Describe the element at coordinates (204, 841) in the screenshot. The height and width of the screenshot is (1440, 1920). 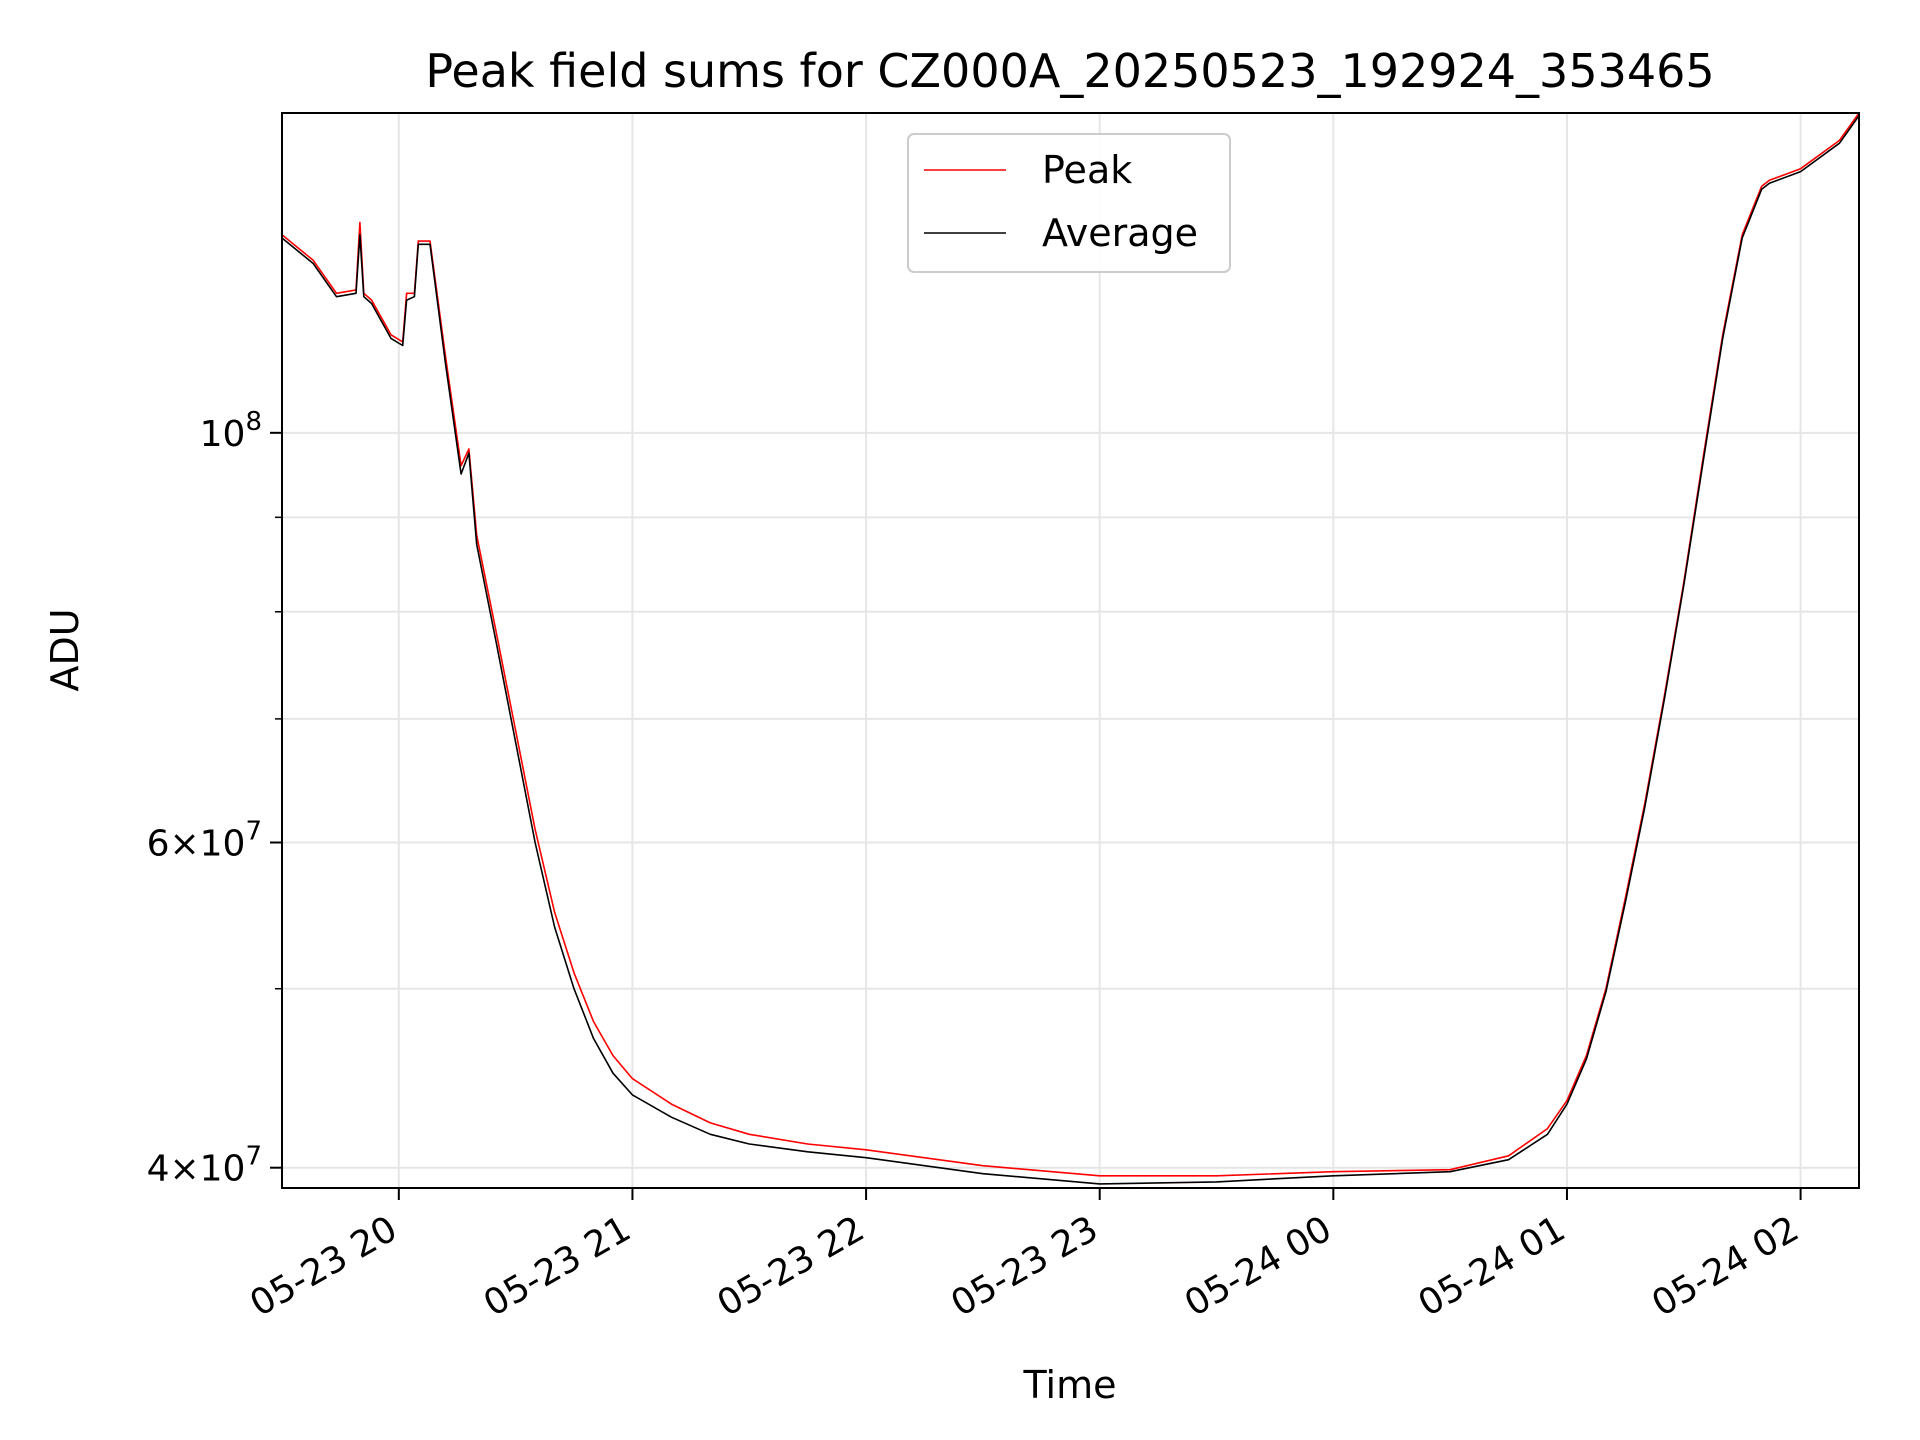
I see `y-tick-label: 6×107` at that location.